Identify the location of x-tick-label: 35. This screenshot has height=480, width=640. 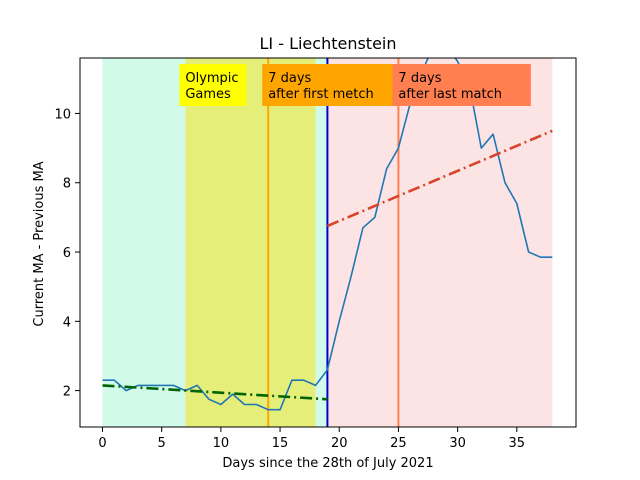
(517, 443).